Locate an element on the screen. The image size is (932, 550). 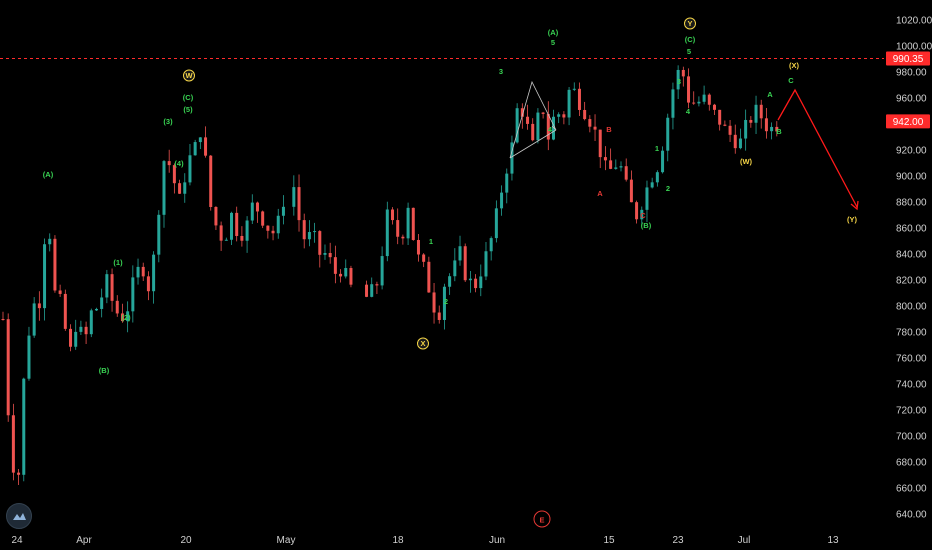
event-marker-label: E is located at coordinates (541, 520).